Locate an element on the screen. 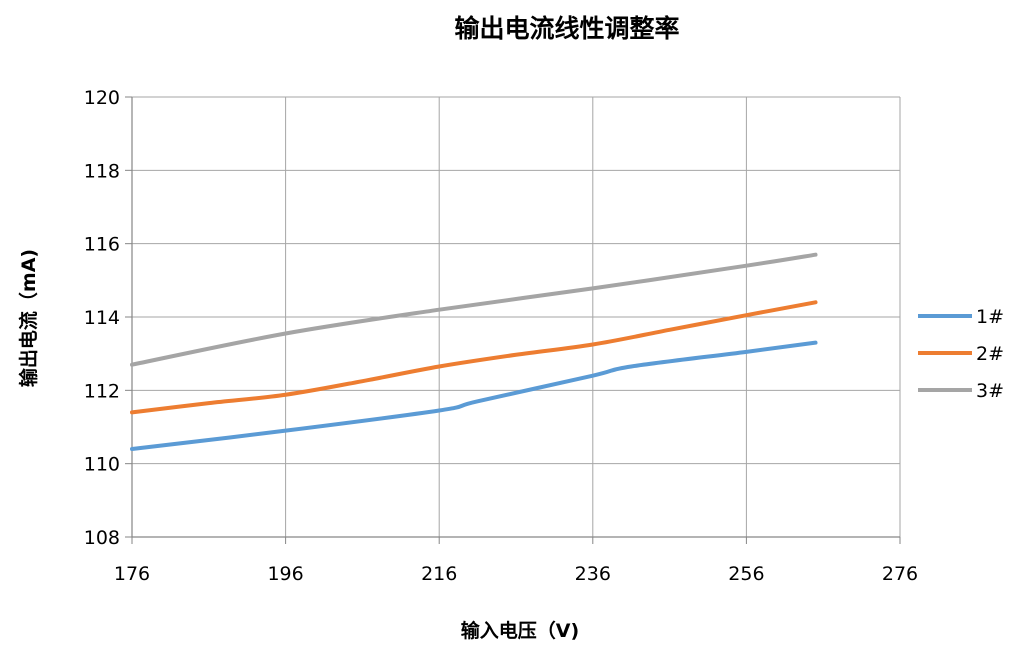 This screenshot has width=1009, height=650. y-tick-label: 116 is located at coordinates (102, 245).